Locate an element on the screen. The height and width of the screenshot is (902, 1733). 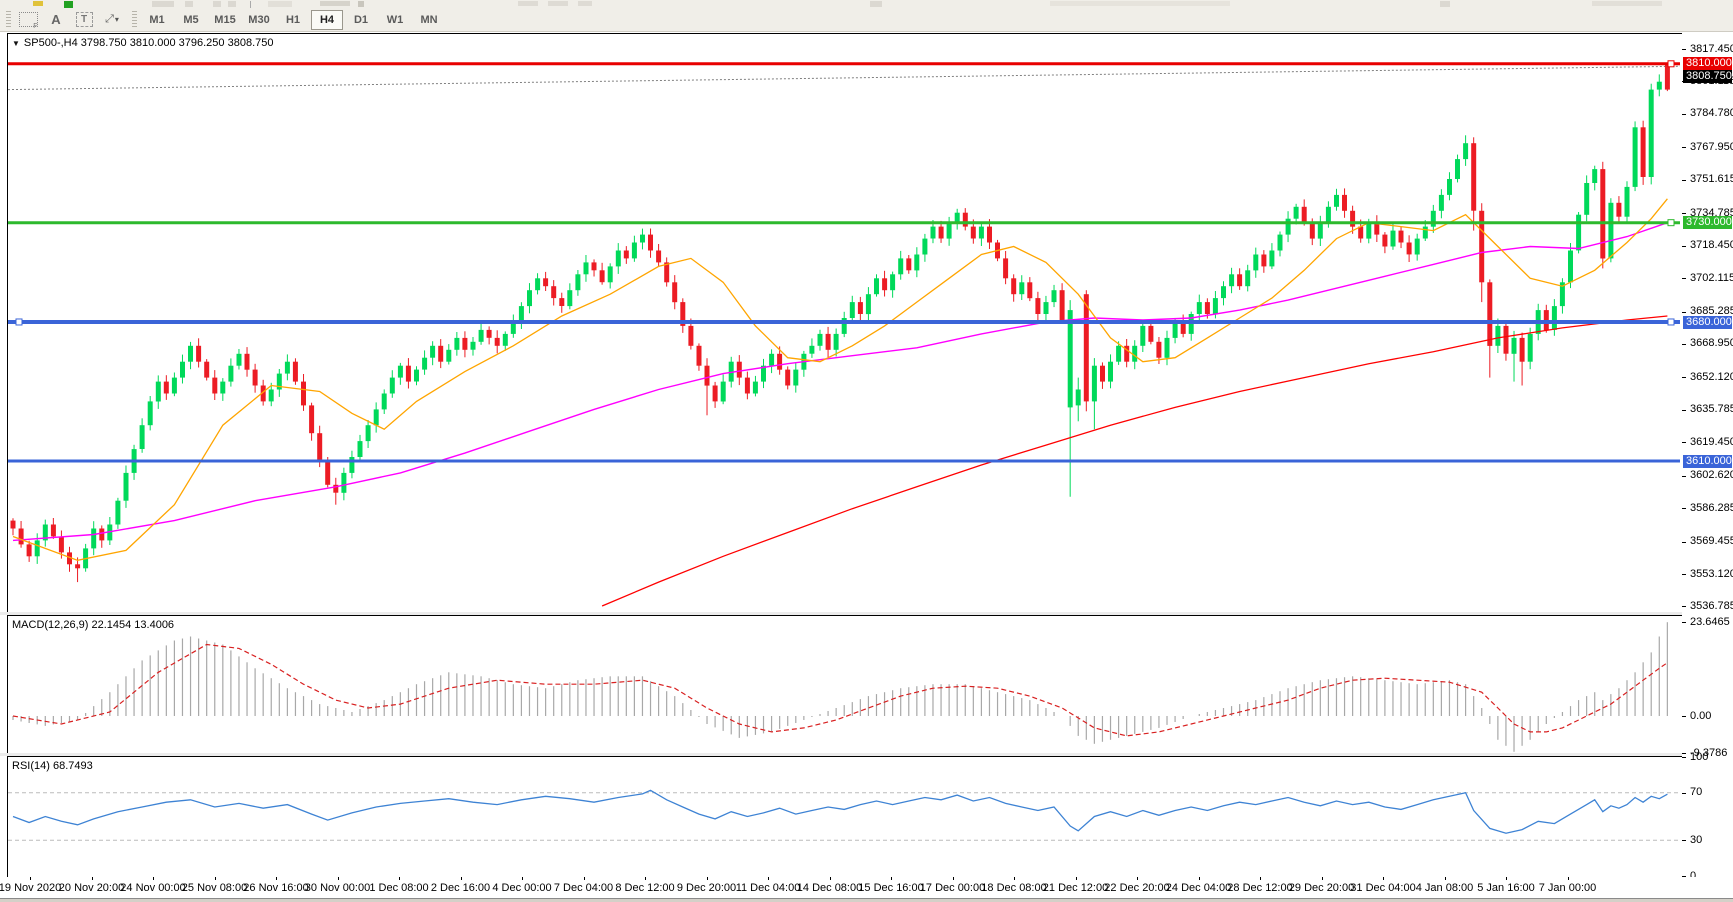
timeframe-button-h4: H4 is located at coordinates (327, 19).